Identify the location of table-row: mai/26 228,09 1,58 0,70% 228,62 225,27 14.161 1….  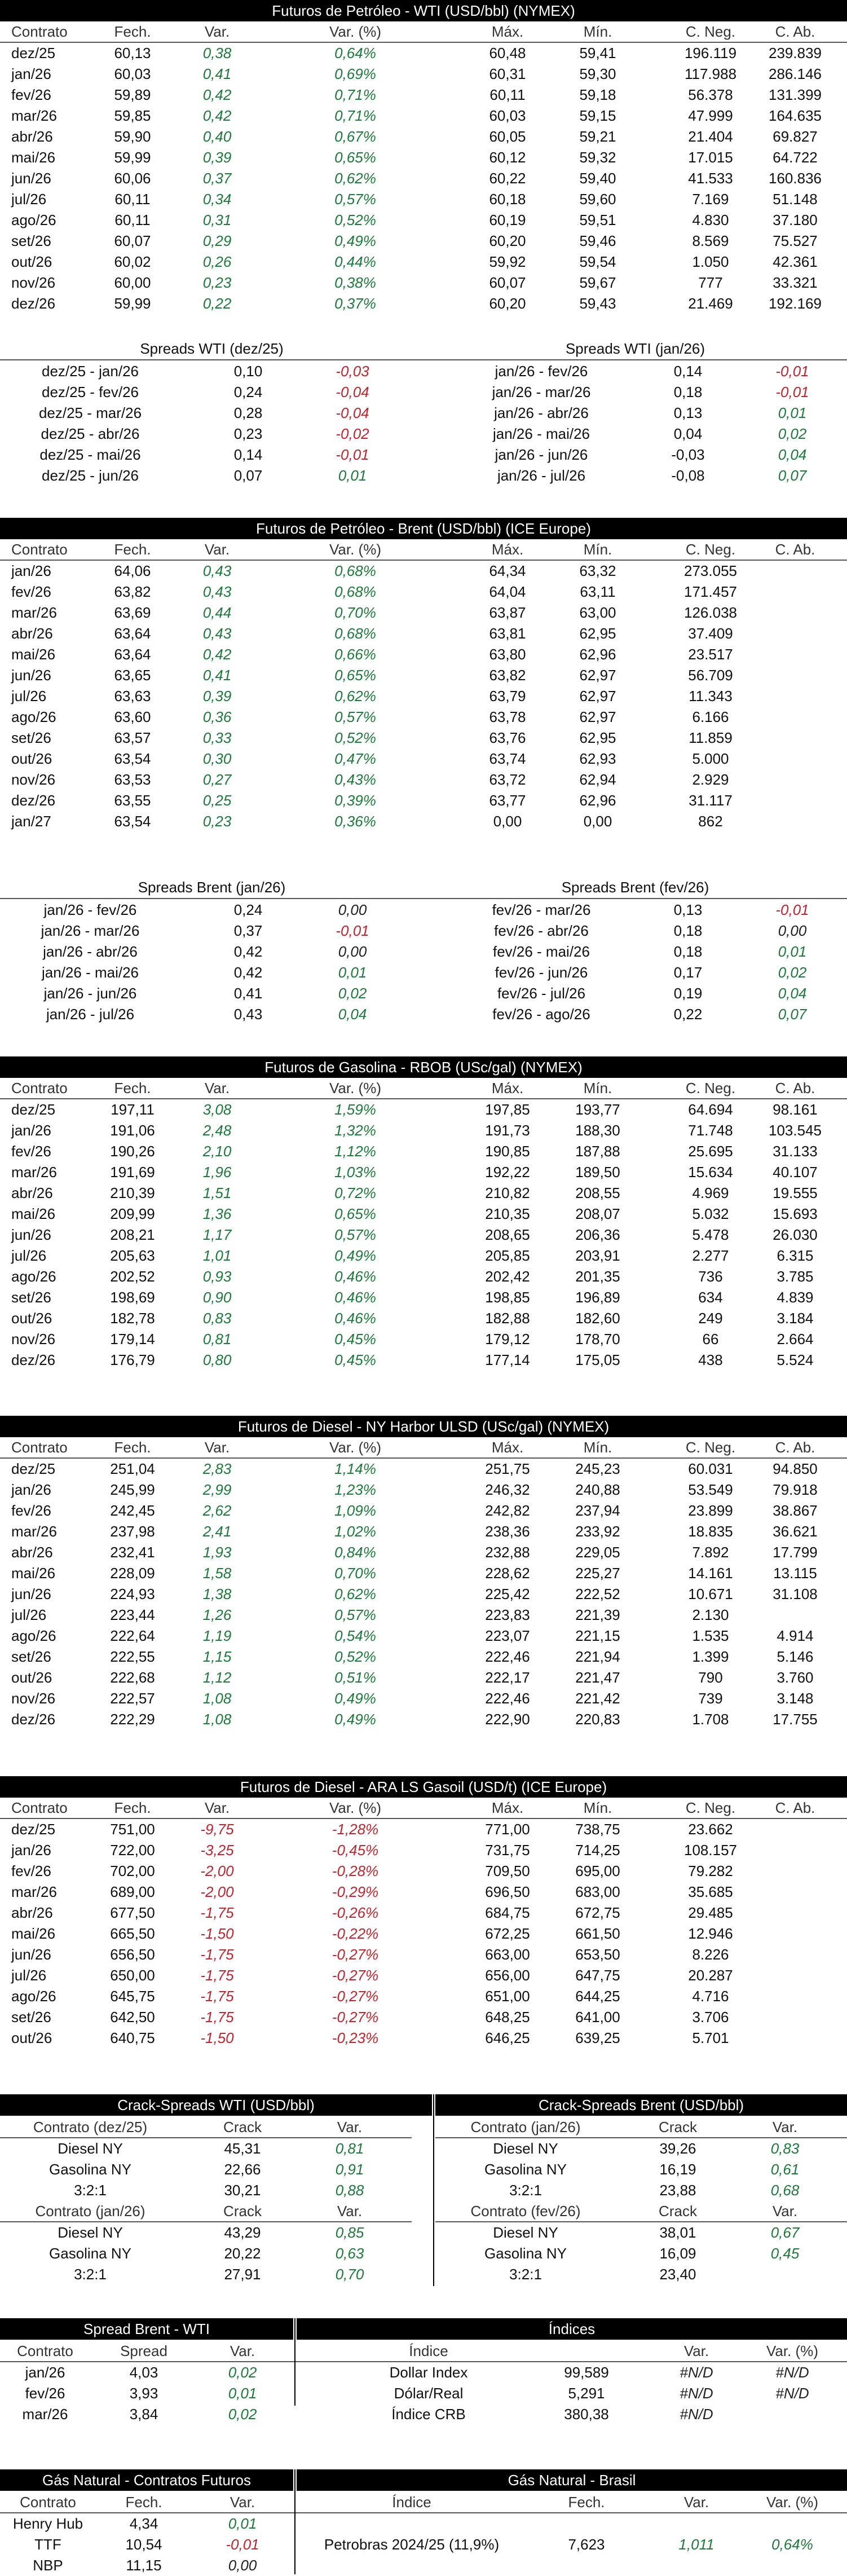
(423, 1574).